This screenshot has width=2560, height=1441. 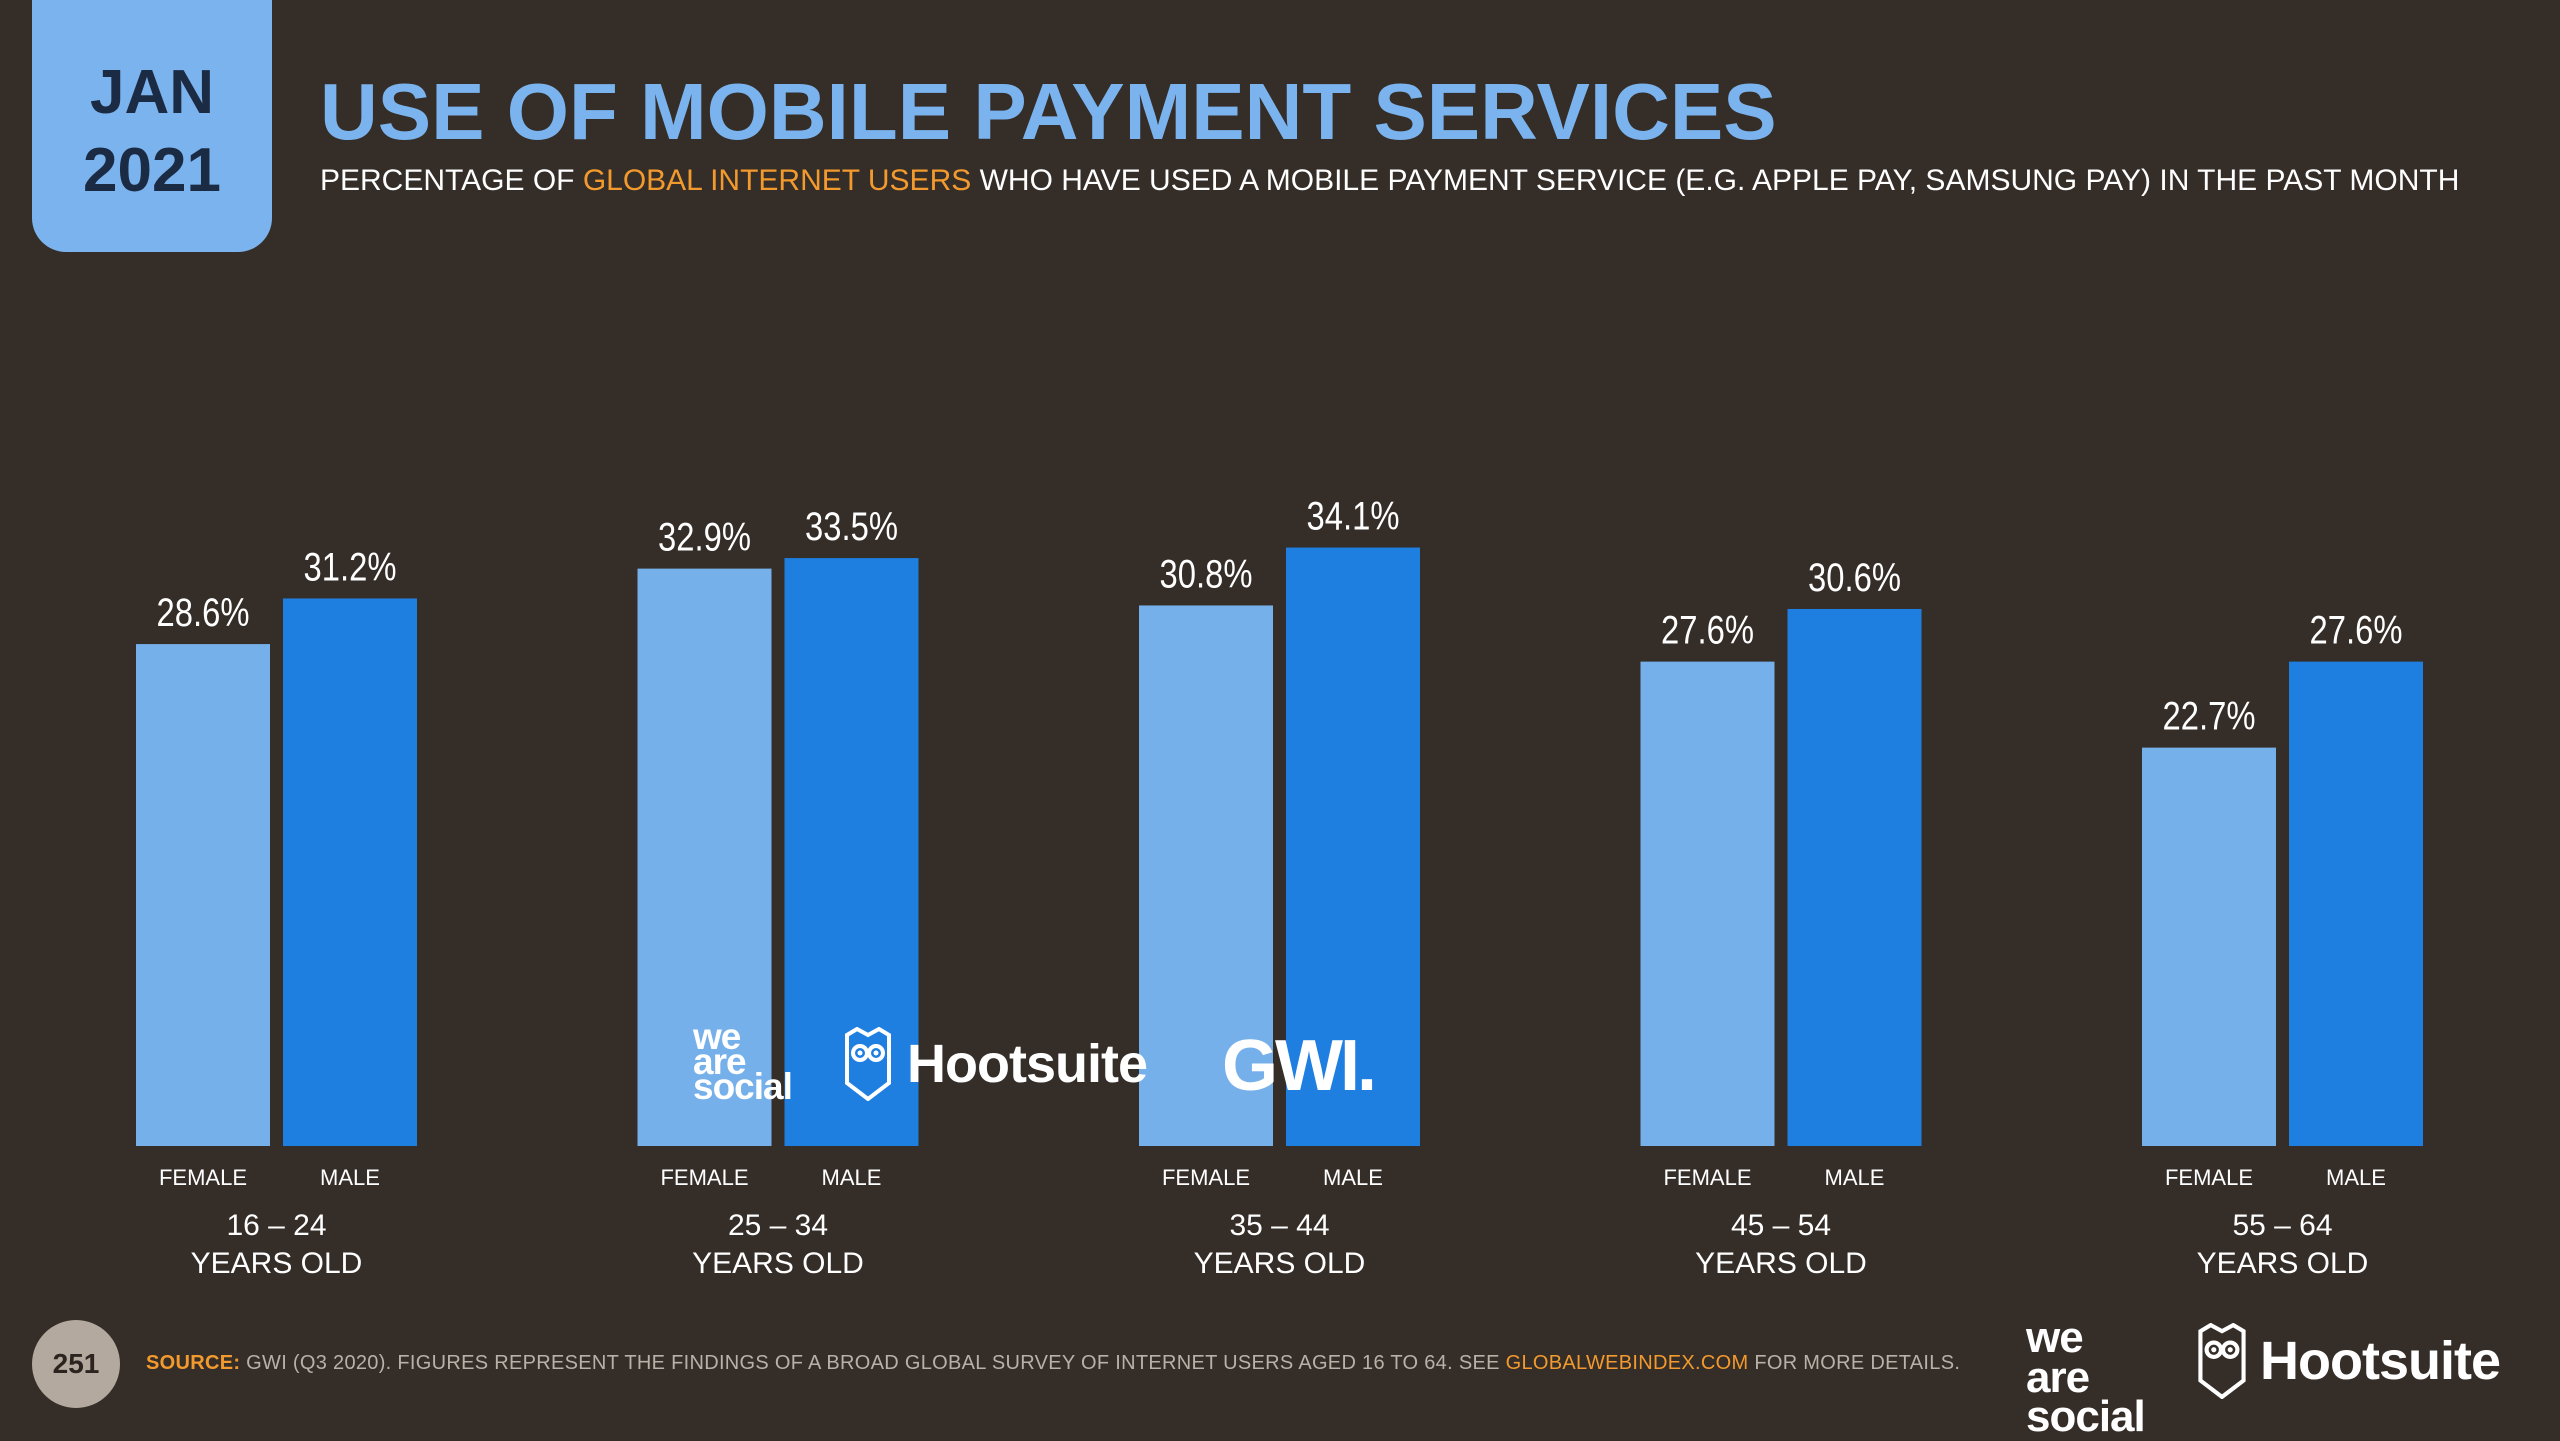 What do you see at coordinates (1854, 1363) in the screenshot?
I see `source-after: FOR MORE DETAILS.` at bounding box center [1854, 1363].